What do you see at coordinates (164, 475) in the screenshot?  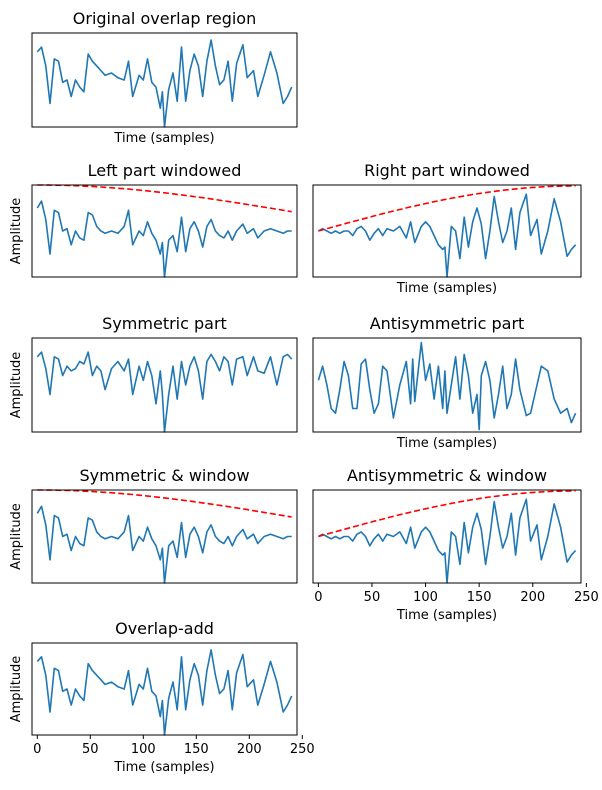 I see `subplot-title: Symmetric & window` at bounding box center [164, 475].